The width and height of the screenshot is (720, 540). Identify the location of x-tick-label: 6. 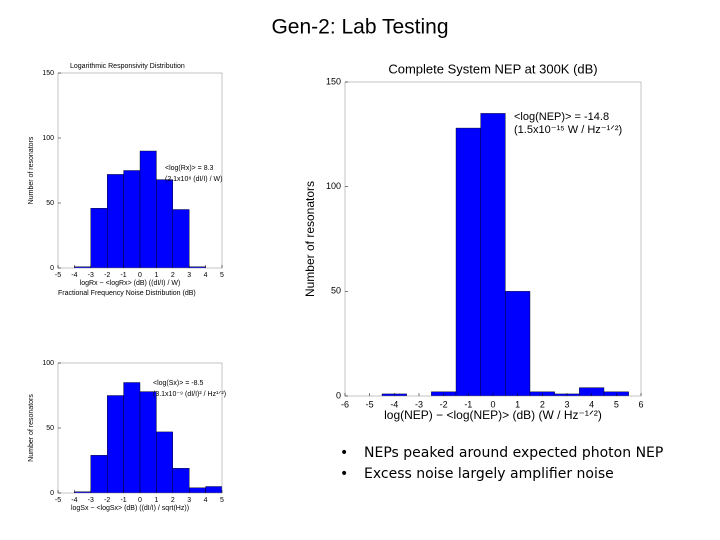
(640, 404).